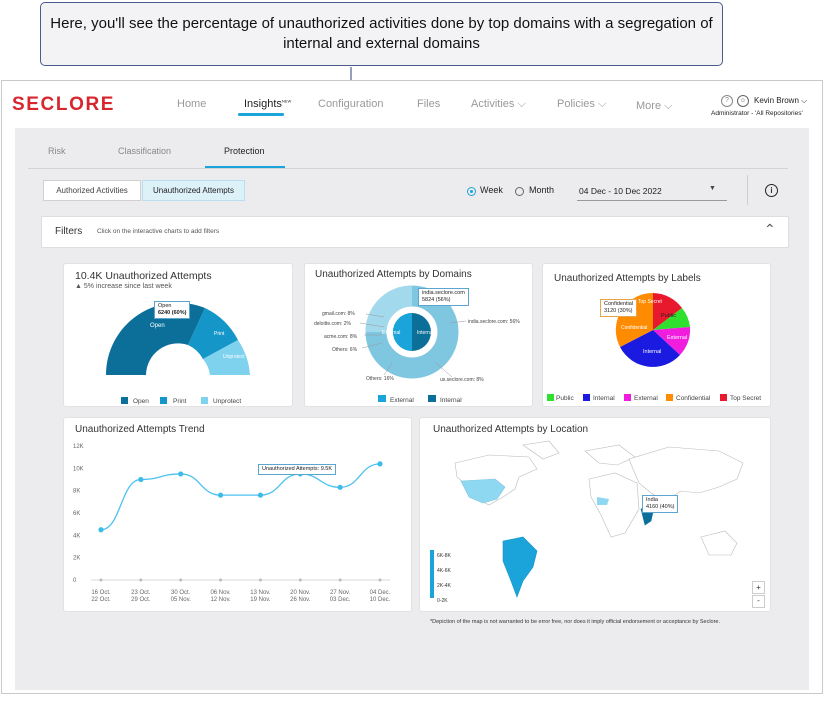  What do you see at coordinates (743, 101) in the screenshot?
I see `user-avatar-icon: ☺` at bounding box center [743, 101].